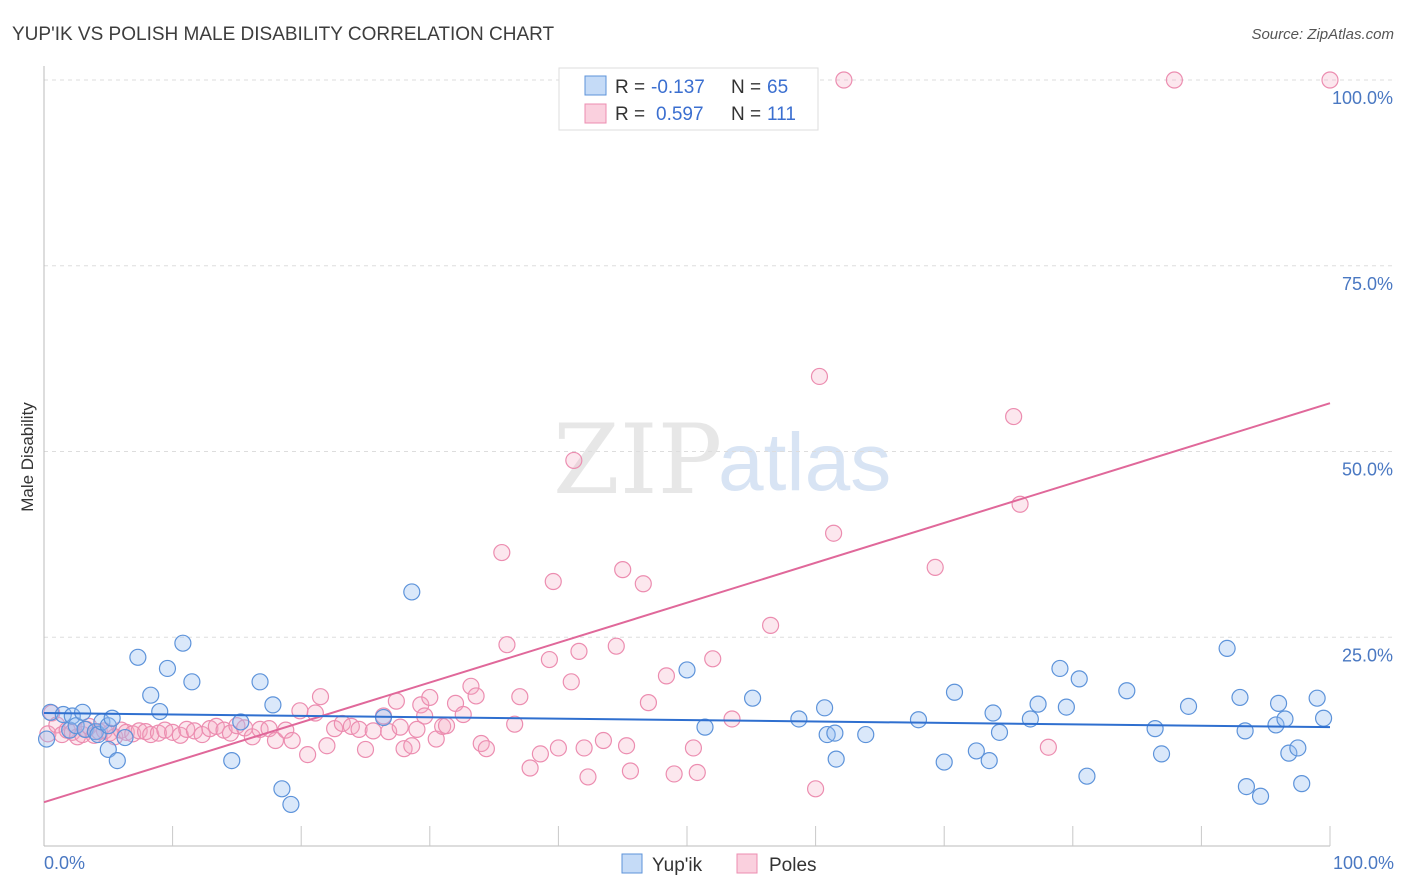 Image resolution: width=1406 pixels, height=892 pixels. What do you see at coordinates (746, 114) in the screenshot?
I see `legend-n-label-poles: N =` at bounding box center [746, 114].